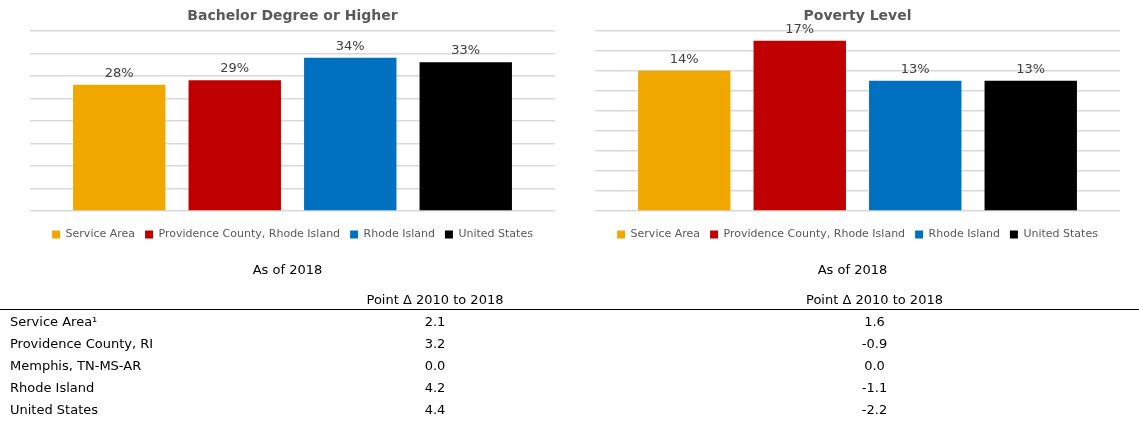 The width and height of the screenshot is (1139, 423). What do you see at coordinates (684, 58) in the screenshot?
I see `data-label: 14%` at bounding box center [684, 58].